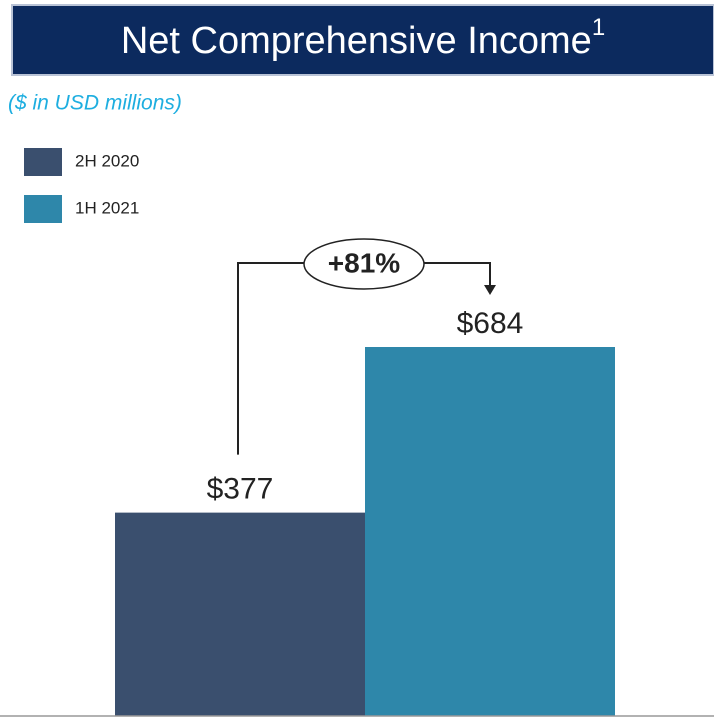 This screenshot has width=714, height=717. Describe the element at coordinates (364, 358) in the screenshot. I see `connector` at that location.